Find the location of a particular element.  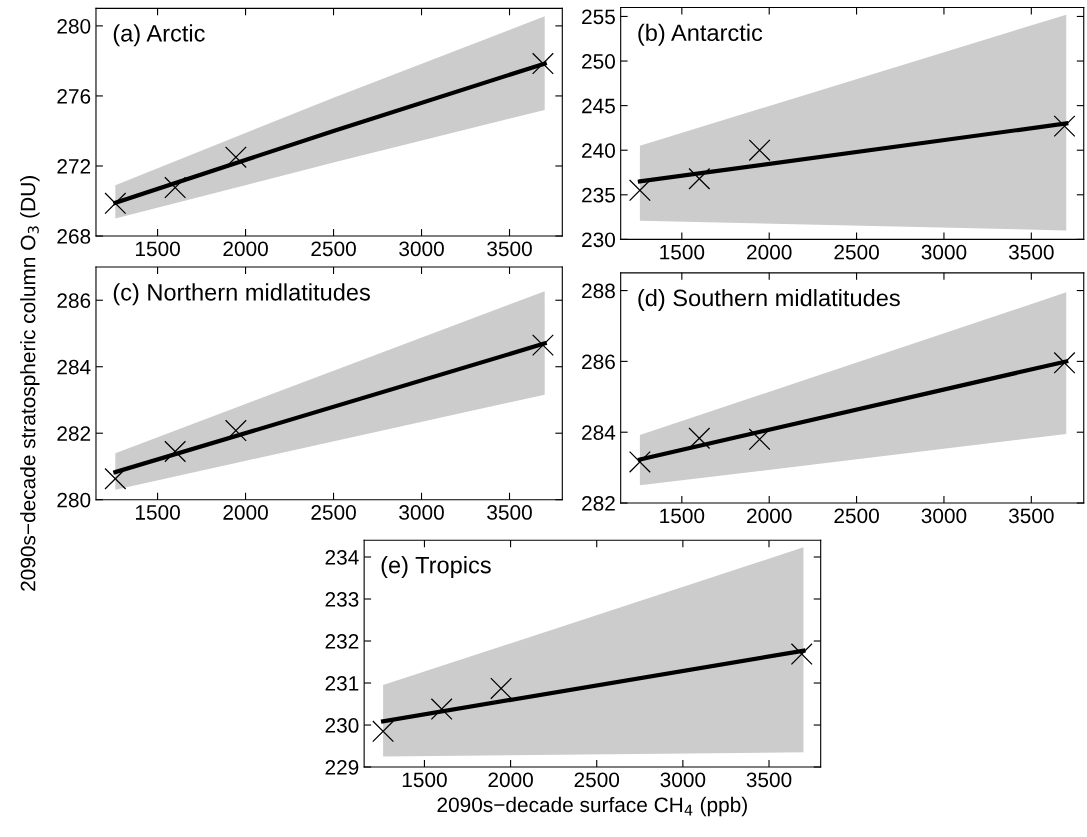

y-tick-label: 234 is located at coordinates (342, 557).